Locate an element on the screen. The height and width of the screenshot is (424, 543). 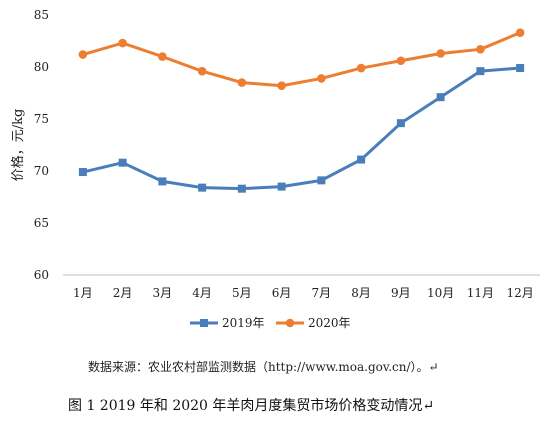
y-tick-label: 65 is located at coordinates (41, 223).